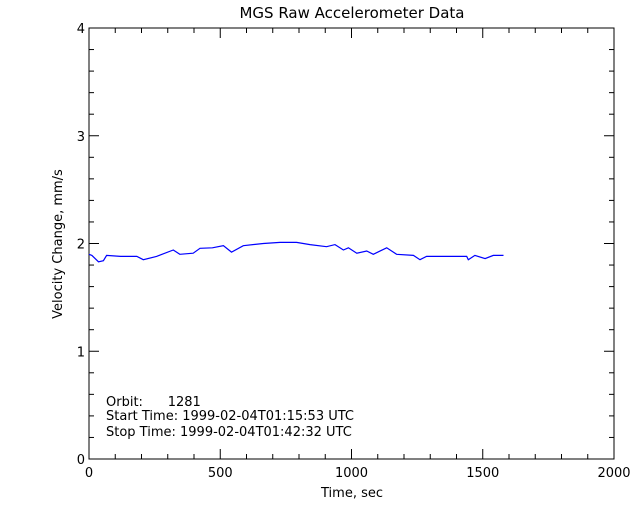 This screenshot has height=512, width=640. I want to click on y-tick-label: 3, so click(81, 137).